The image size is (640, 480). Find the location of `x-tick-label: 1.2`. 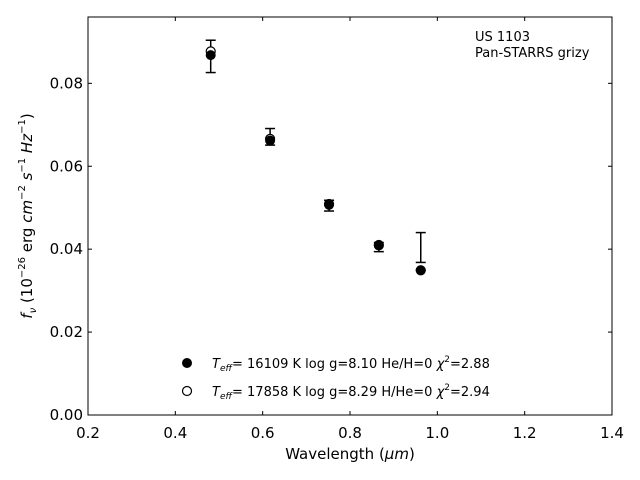

x-tick-label: 1.2 is located at coordinates (525, 433).